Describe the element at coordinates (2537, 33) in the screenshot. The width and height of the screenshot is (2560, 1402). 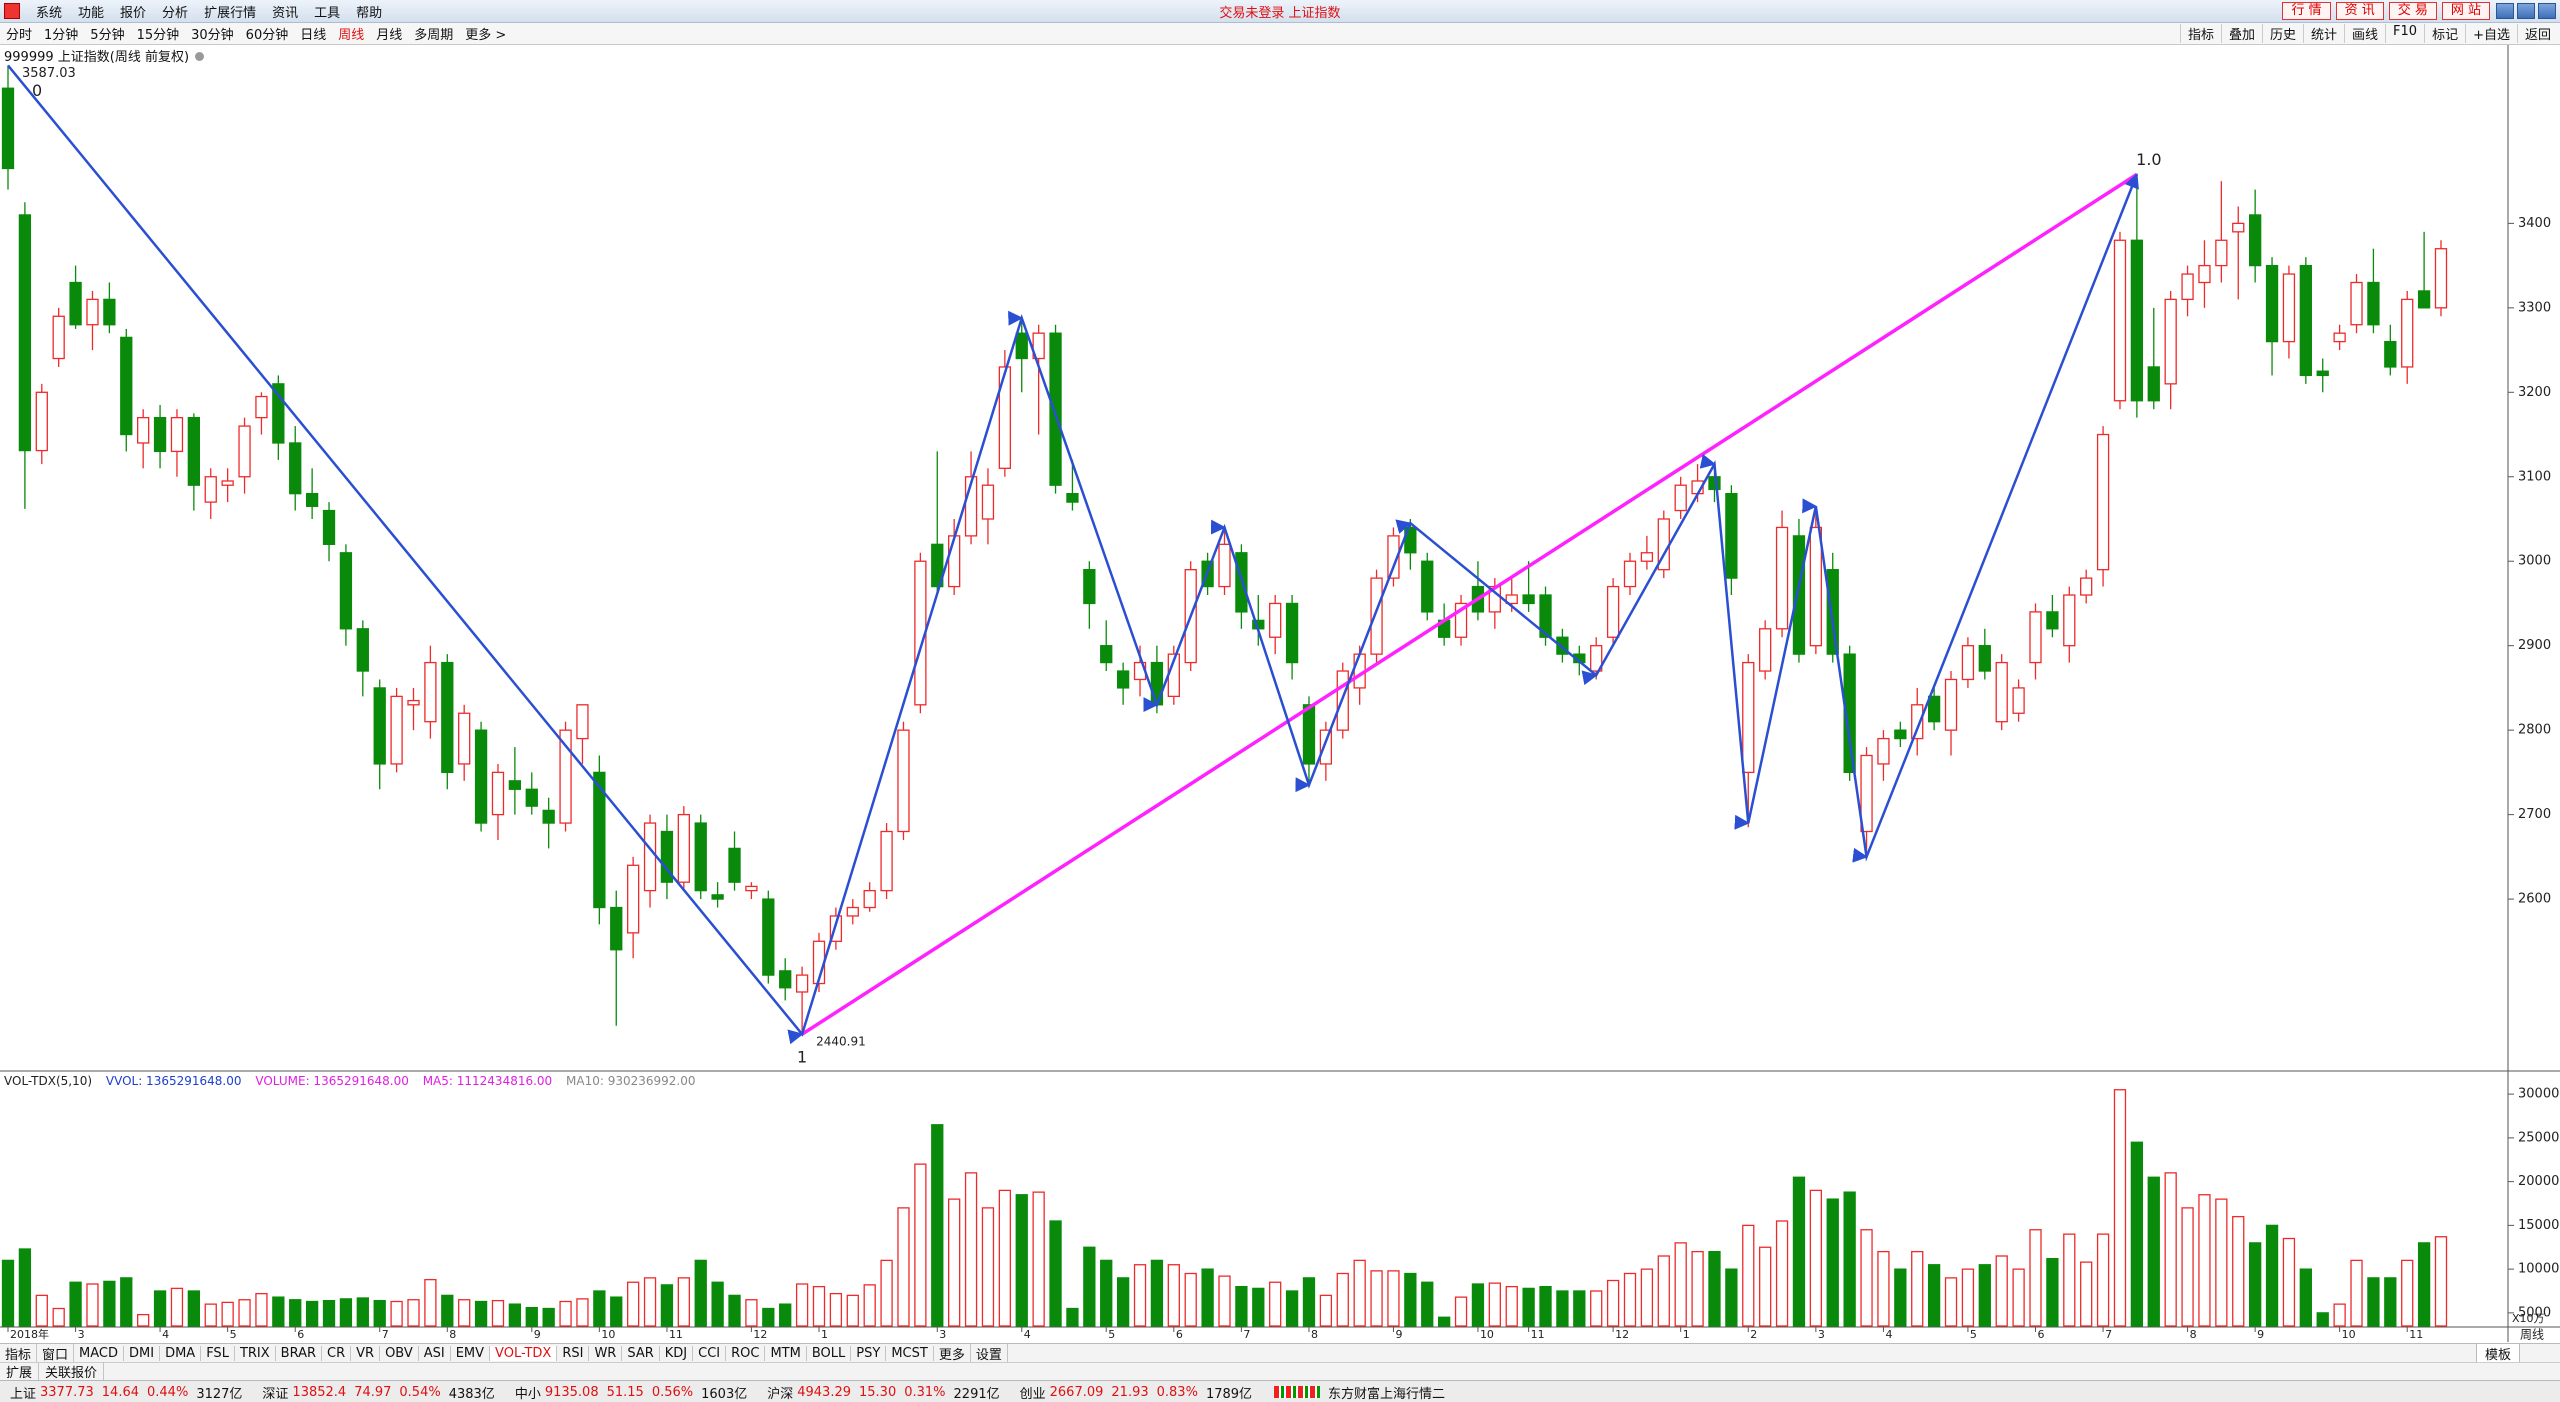
I see `tool-button: 返回` at that location.